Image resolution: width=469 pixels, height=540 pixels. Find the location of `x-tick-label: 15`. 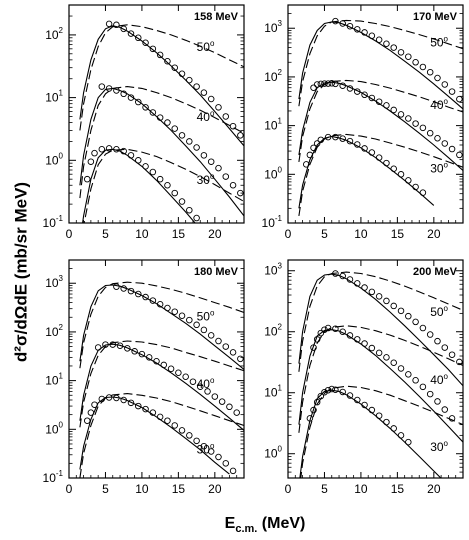

x-tick-label: 15 is located at coordinates (398, 489).